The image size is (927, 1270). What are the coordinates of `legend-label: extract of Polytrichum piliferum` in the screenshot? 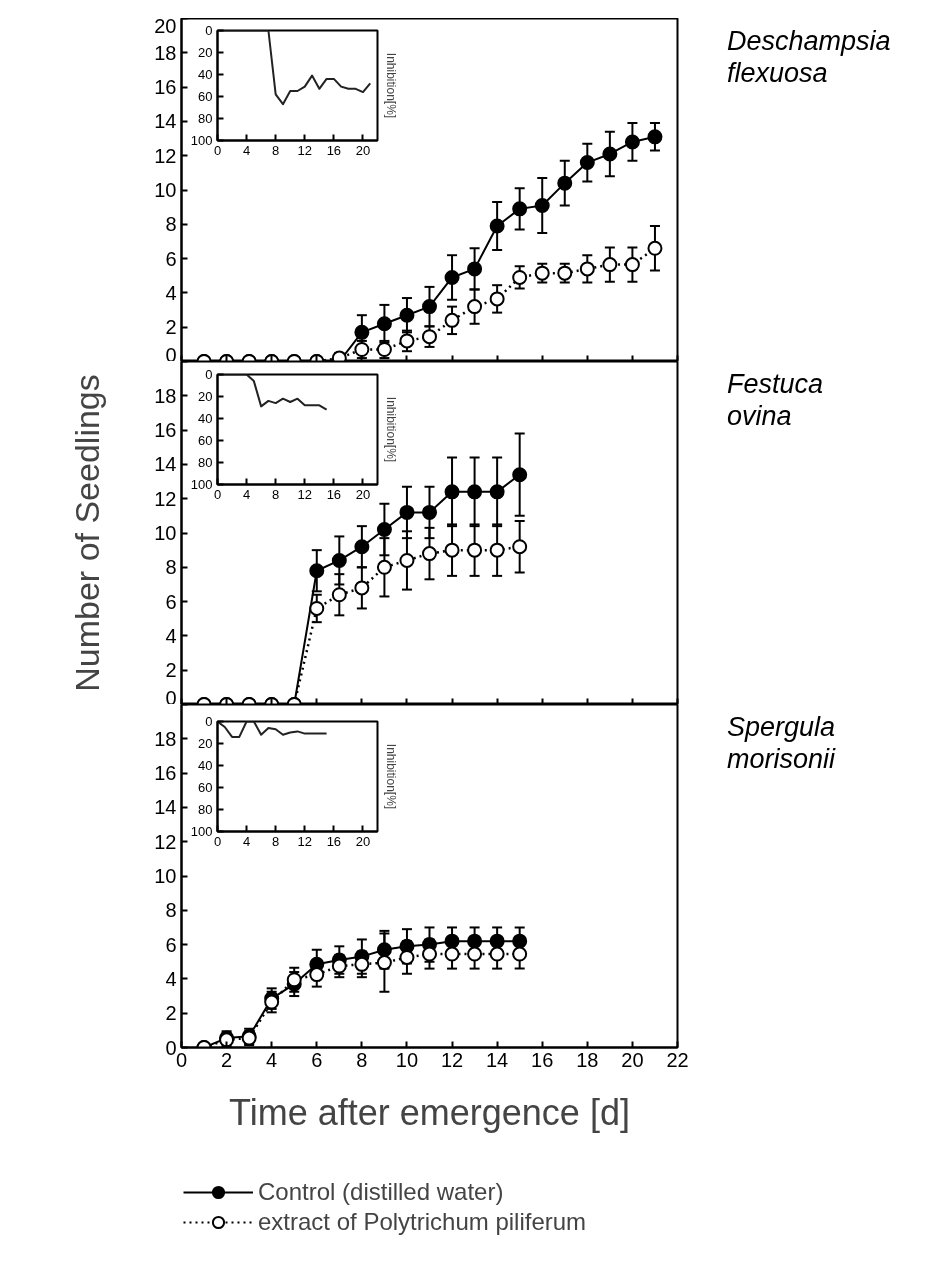 It's located at (422, 1222).